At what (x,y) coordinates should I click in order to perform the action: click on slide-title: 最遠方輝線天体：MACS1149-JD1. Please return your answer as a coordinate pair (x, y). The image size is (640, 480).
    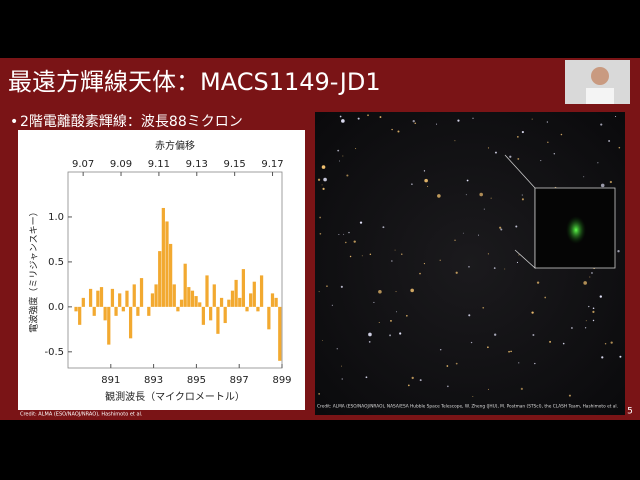
    Looking at the image, I should click on (194, 82).